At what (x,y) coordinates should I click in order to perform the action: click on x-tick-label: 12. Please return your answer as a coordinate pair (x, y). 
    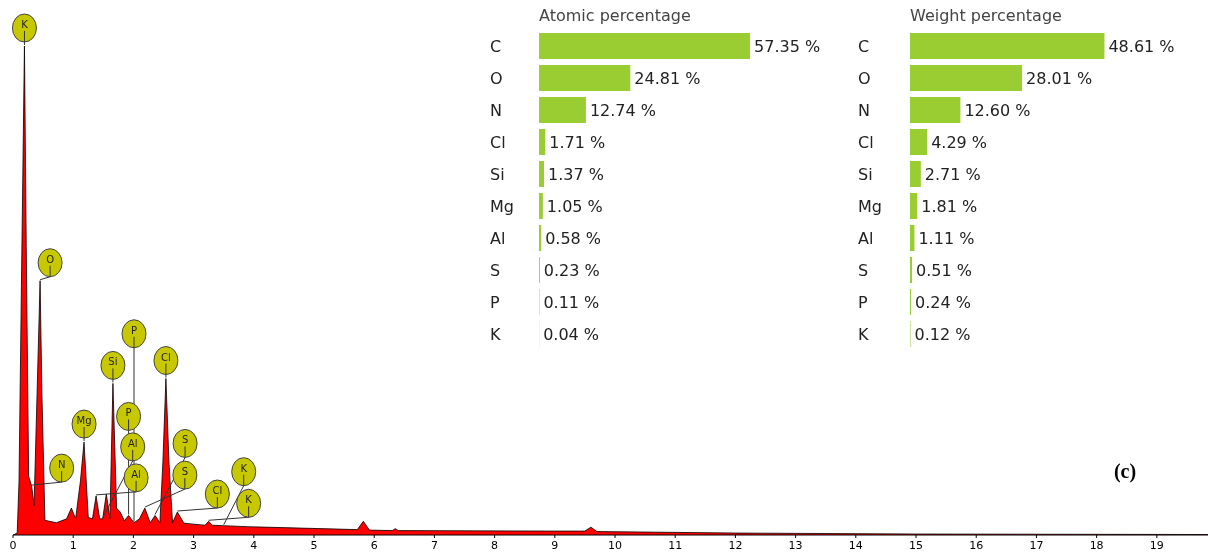
    Looking at the image, I should click on (735, 545).